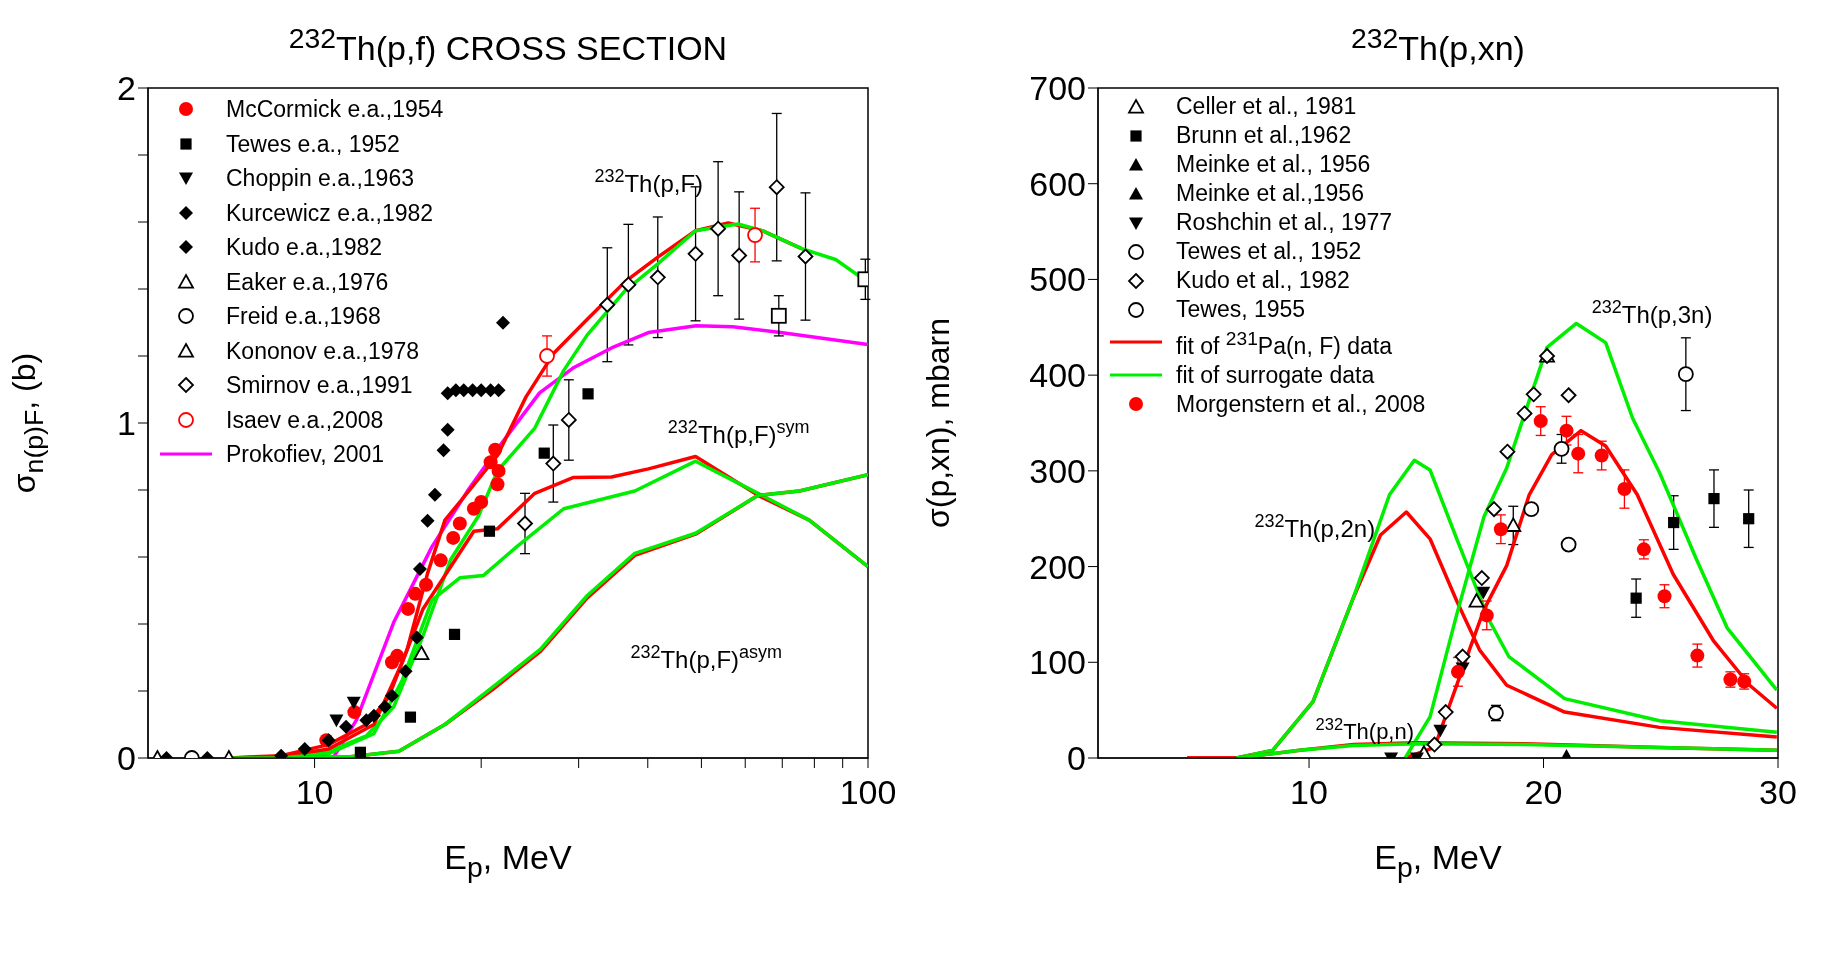 This screenshot has height=961, width=1829. I want to click on legend-label: Prokofiev, 2001, so click(305, 454).